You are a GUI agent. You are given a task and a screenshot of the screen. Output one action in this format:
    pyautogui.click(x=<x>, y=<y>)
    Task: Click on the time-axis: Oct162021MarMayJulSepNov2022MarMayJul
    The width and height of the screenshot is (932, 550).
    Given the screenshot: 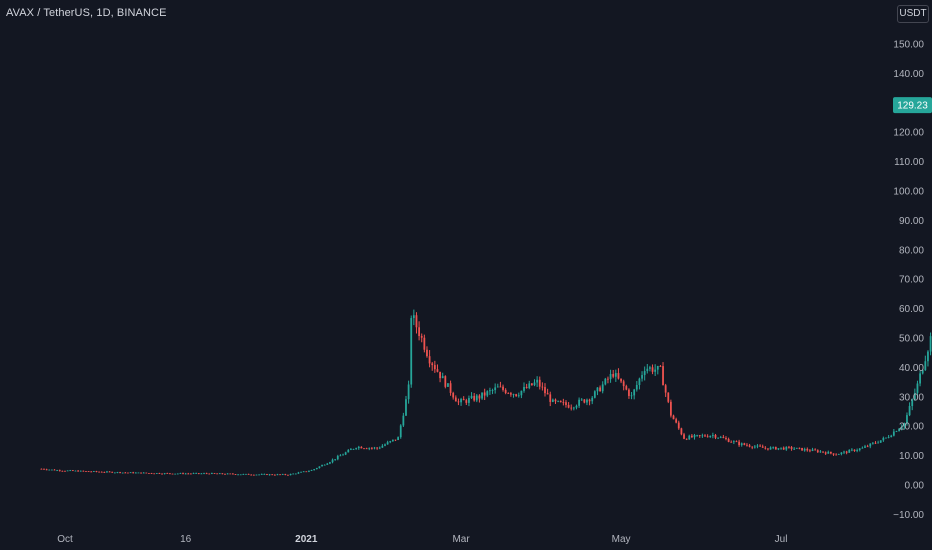 What is the action you would take?
    pyautogui.click(x=494, y=539)
    